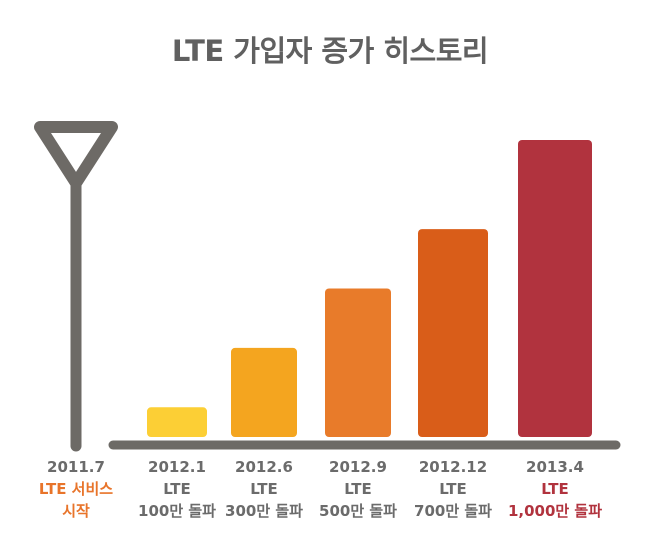  Describe the element at coordinates (330, 51) in the screenshot. I see `chart-title: LTE 가입자 증가 히스토리` at that location.